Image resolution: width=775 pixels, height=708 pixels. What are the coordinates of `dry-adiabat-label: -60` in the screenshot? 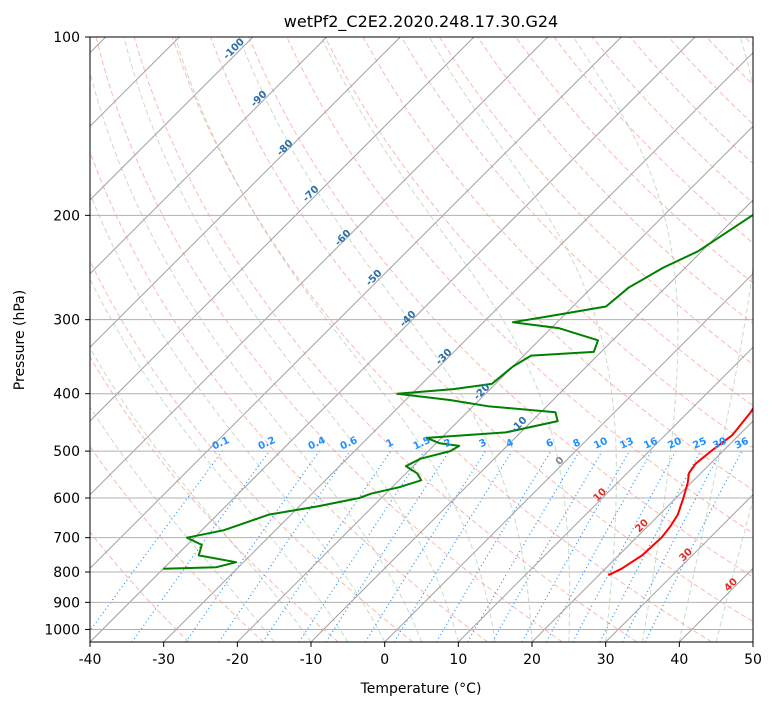 It's located at (343, 238).